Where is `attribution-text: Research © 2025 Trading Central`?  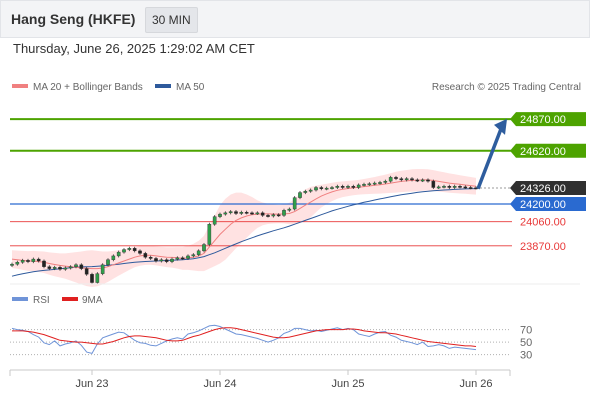
attribution-text: Research © 2025 Trading Central is located at coordinates (506, 87).